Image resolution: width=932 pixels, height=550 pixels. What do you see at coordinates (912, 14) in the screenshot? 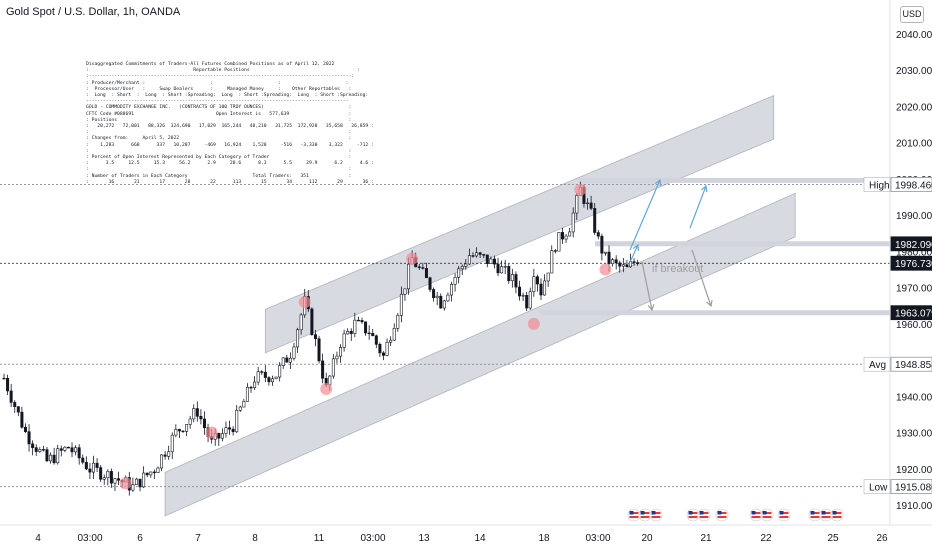
I see `currency-button: USD` at bounding box center [912, 14].